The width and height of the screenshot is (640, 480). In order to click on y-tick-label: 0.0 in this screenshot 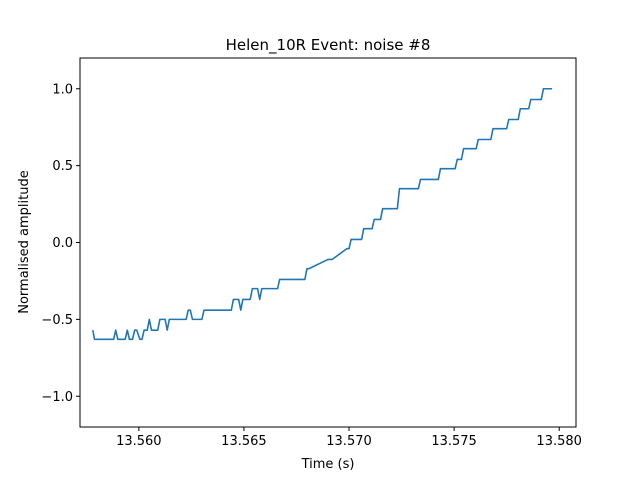, I will do `click(62, 243)`.